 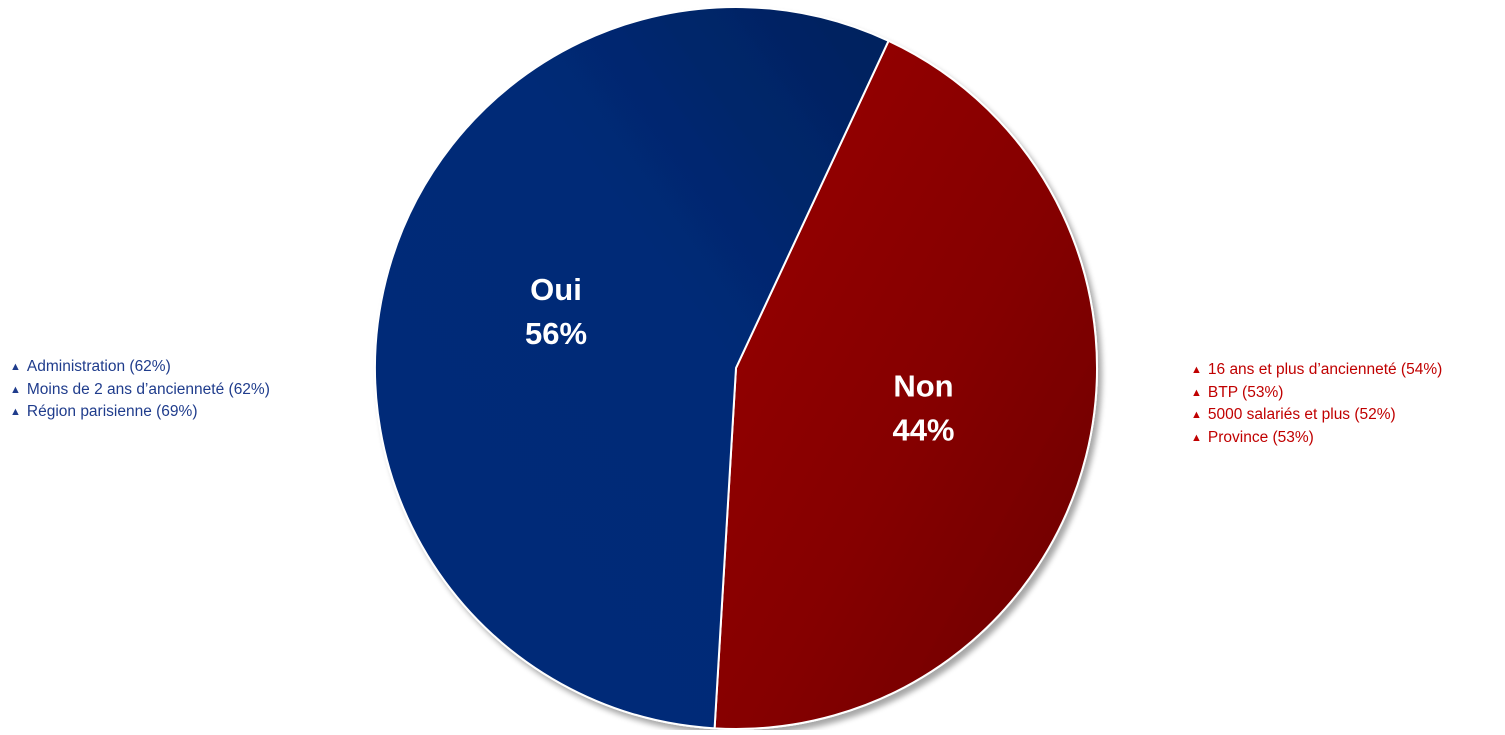 I want to click on slice-value-non: 44%, so click(x=923, y=430).